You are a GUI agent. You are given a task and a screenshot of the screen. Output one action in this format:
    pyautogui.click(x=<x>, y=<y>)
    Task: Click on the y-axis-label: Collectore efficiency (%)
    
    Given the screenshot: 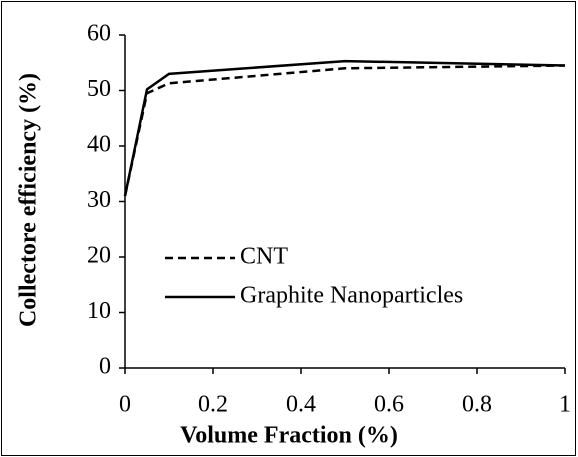 What is the action you would take?
    pyautogui.click(x=29, y=200)
    